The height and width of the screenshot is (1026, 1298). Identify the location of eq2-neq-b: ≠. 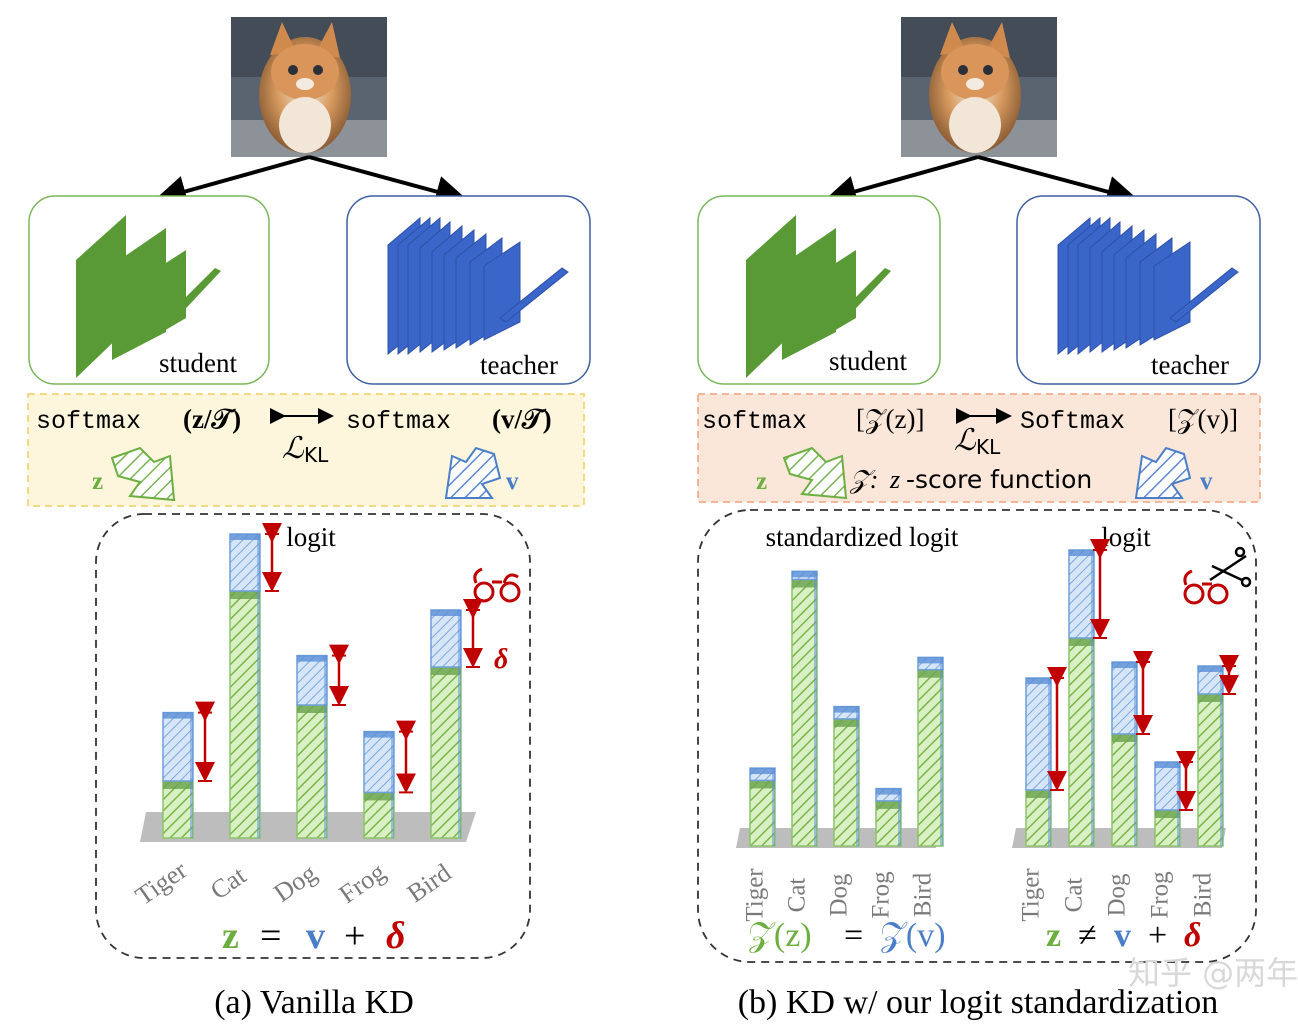
(1087, 935).